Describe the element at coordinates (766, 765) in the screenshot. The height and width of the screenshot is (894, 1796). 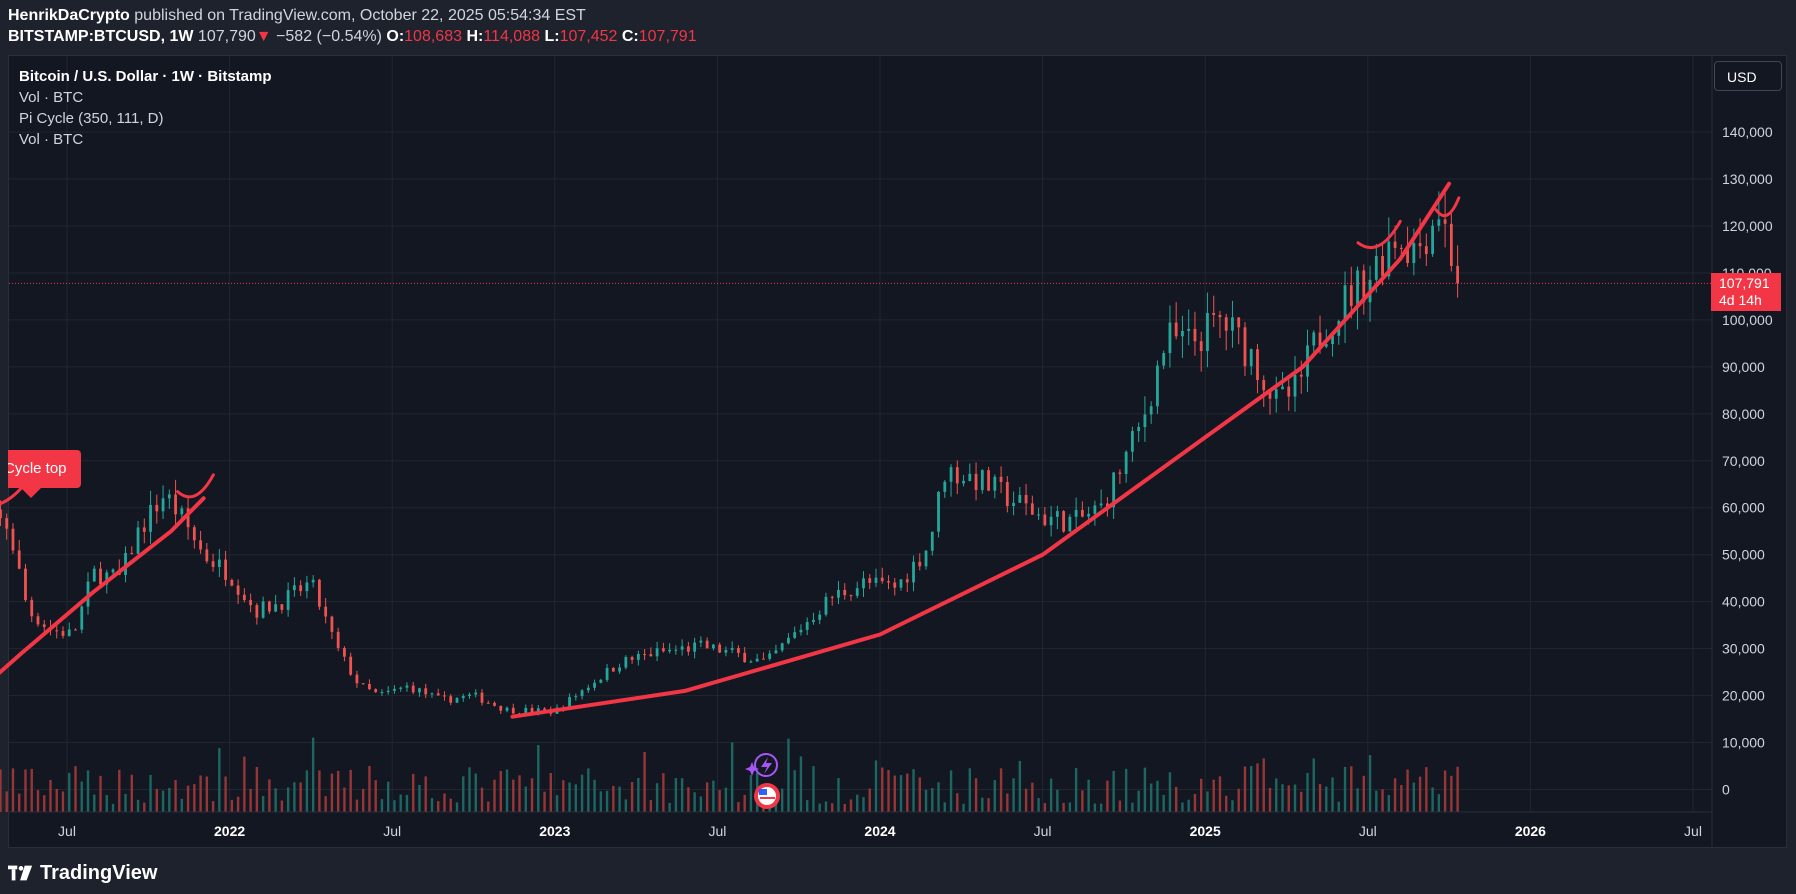
I see `lightning-icon` at that location.